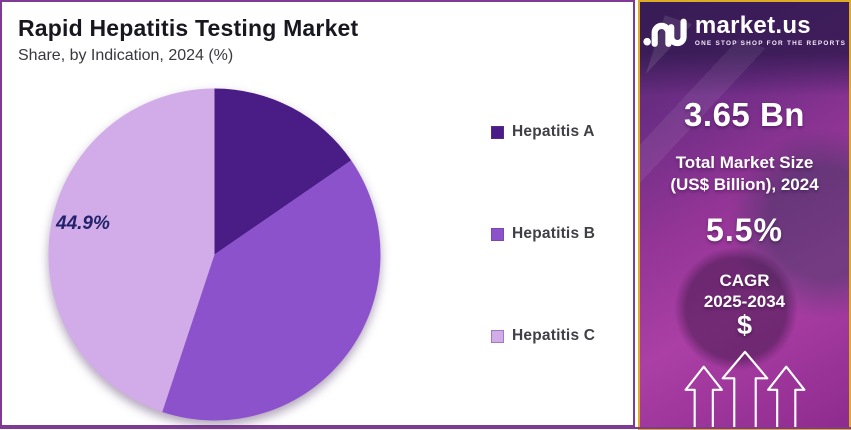 The height and width of the screenshot is (430, 851). What do you see at coordinates (744, 114) in the screenshot?
I see `market-size-value: 3.65 Bn` at bounding box center [744, 114].